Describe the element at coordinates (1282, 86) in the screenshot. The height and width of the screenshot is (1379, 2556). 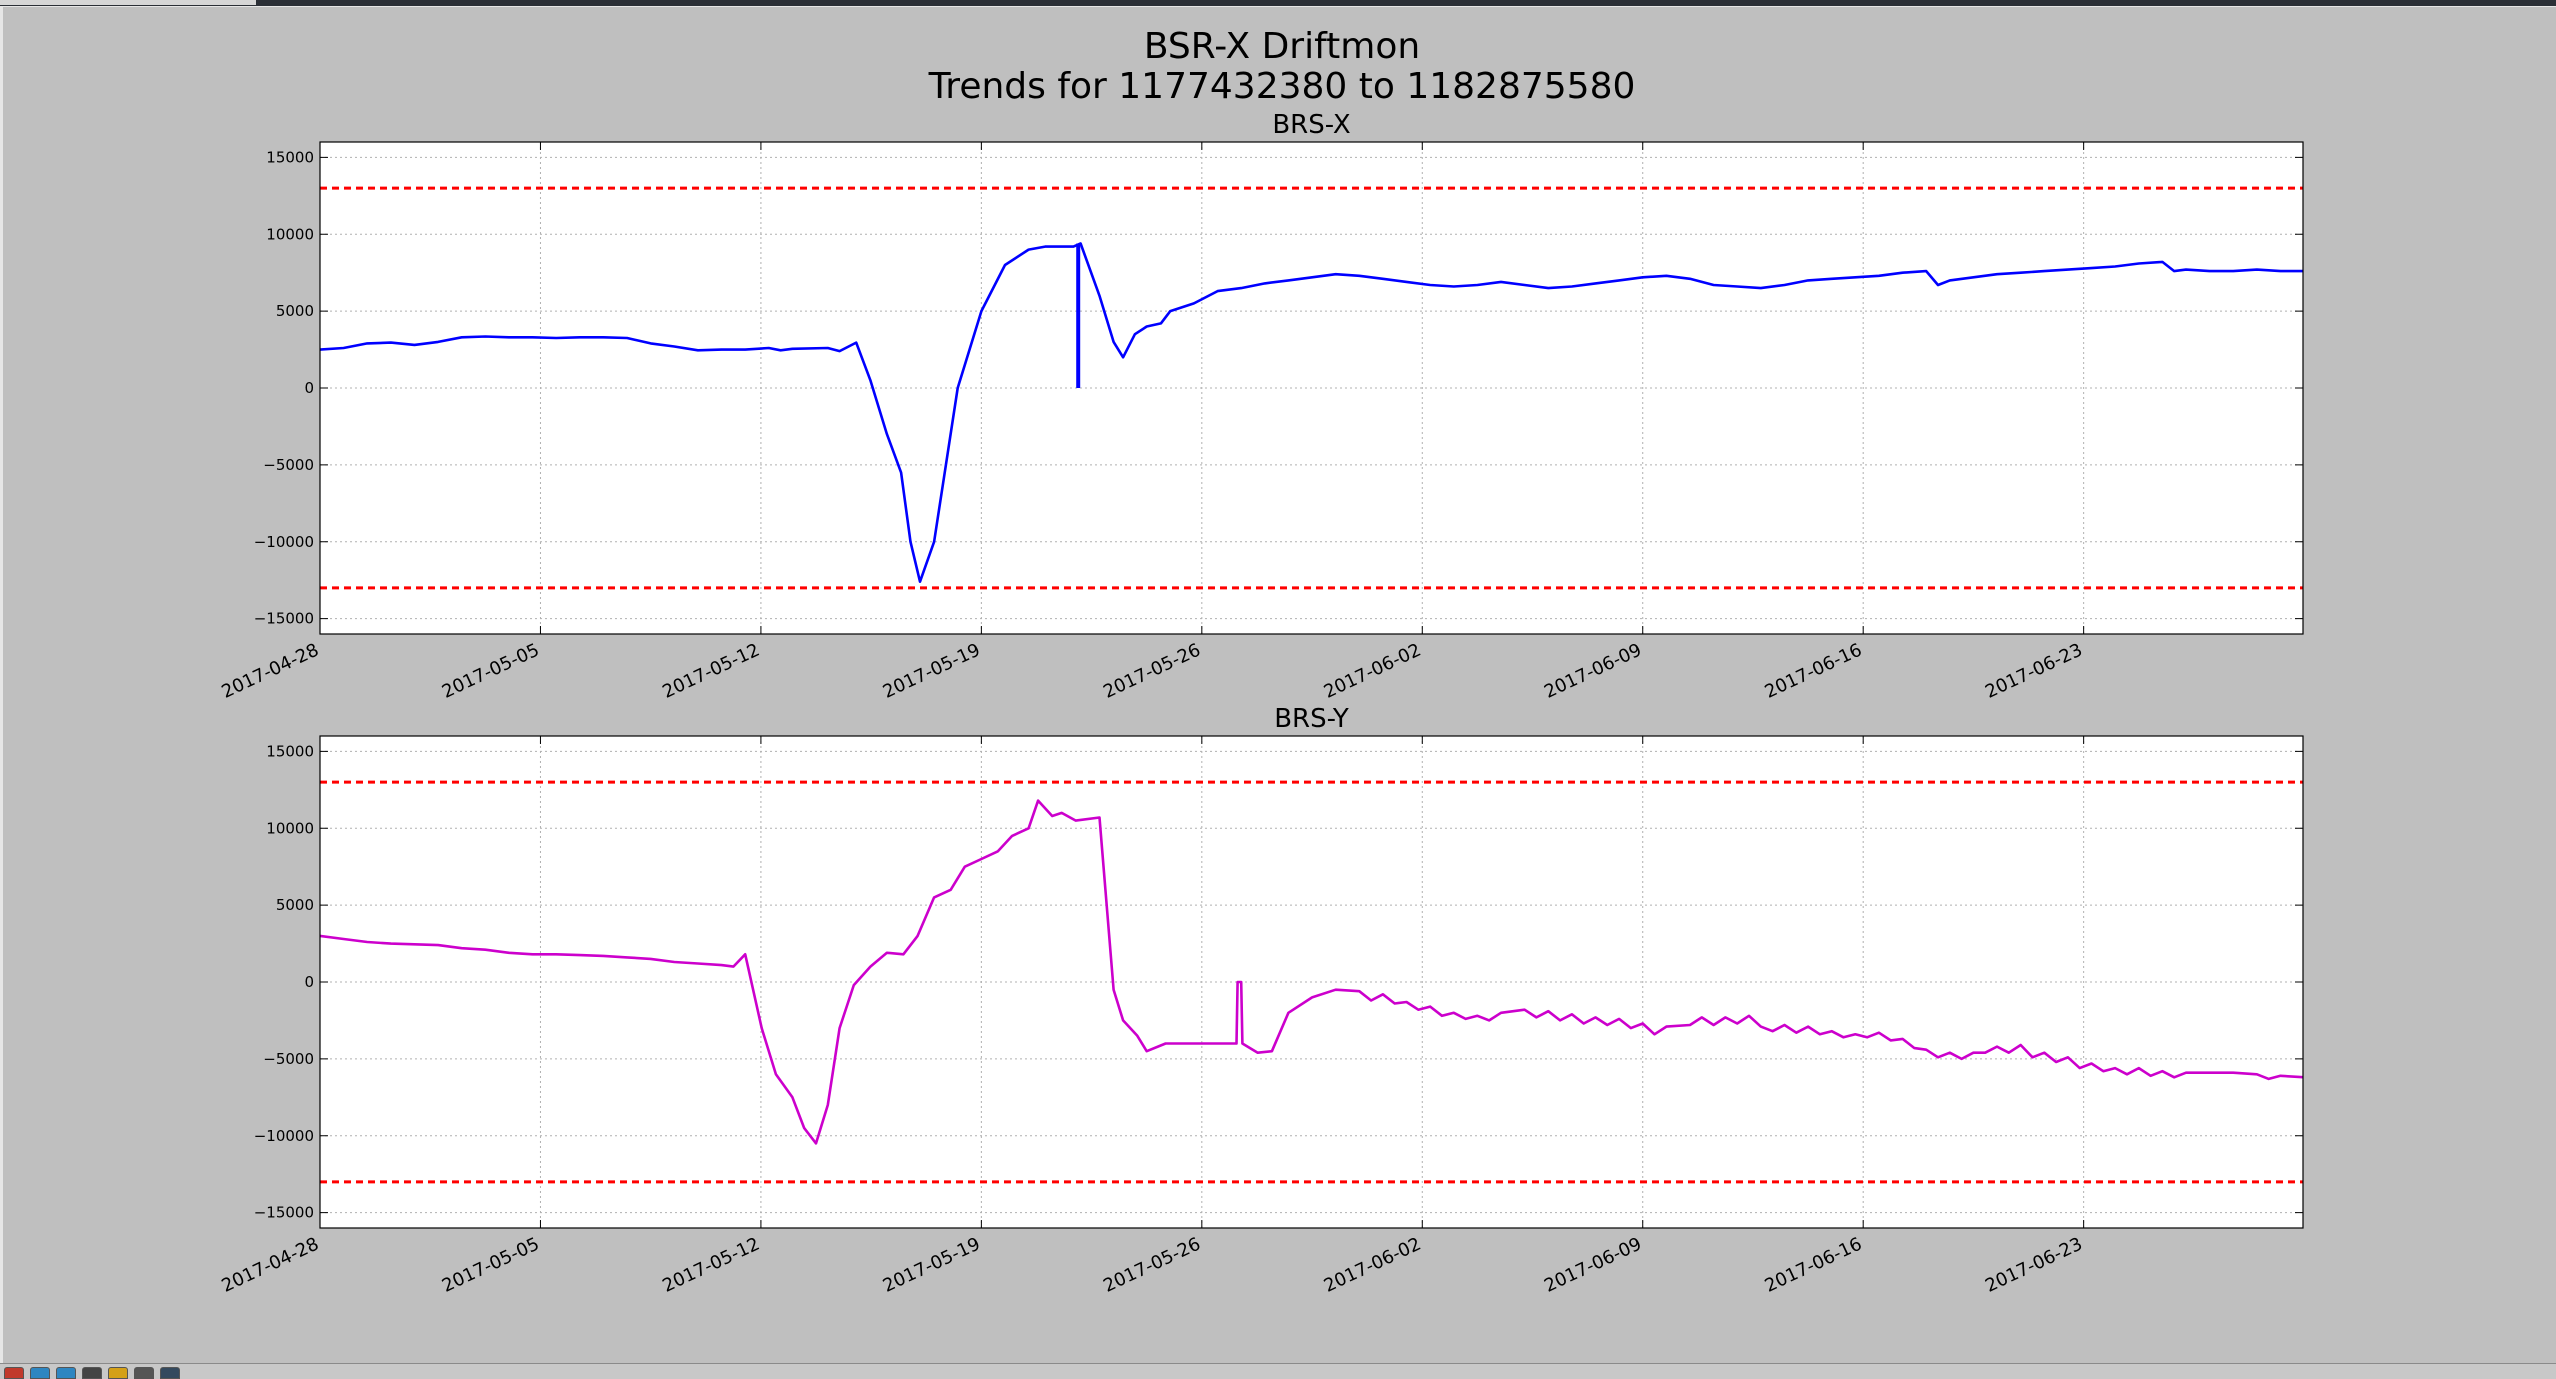
I see `figure-title-line2: Trends for 1177432380 to 1182875580` at that location.